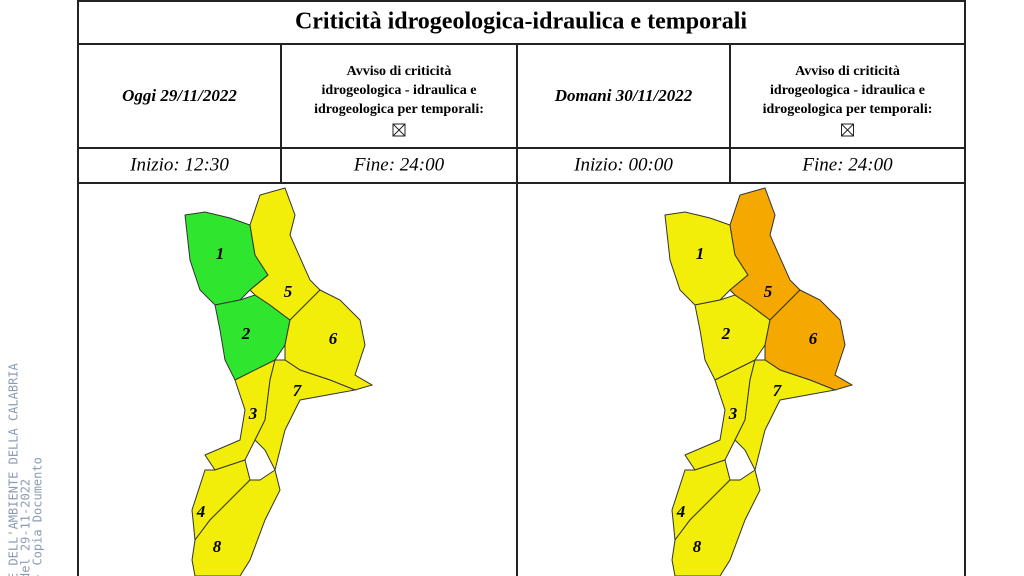 This screenshot has height=576, width=1024. Describe the element at coordinates (14, 469) in the screenshot. I see `watermark-text: E DELL'AMBIENTE DELLA CALABRIA` at that location.